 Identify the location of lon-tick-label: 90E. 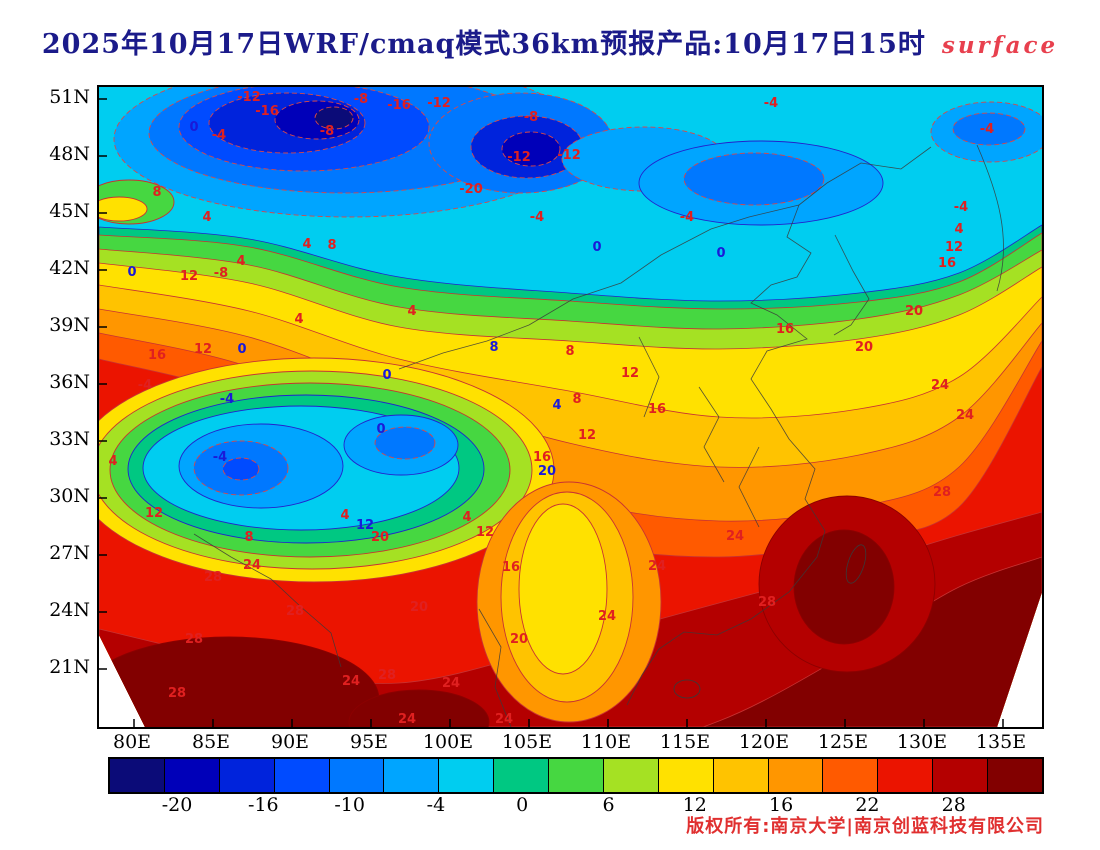
(290, 742).